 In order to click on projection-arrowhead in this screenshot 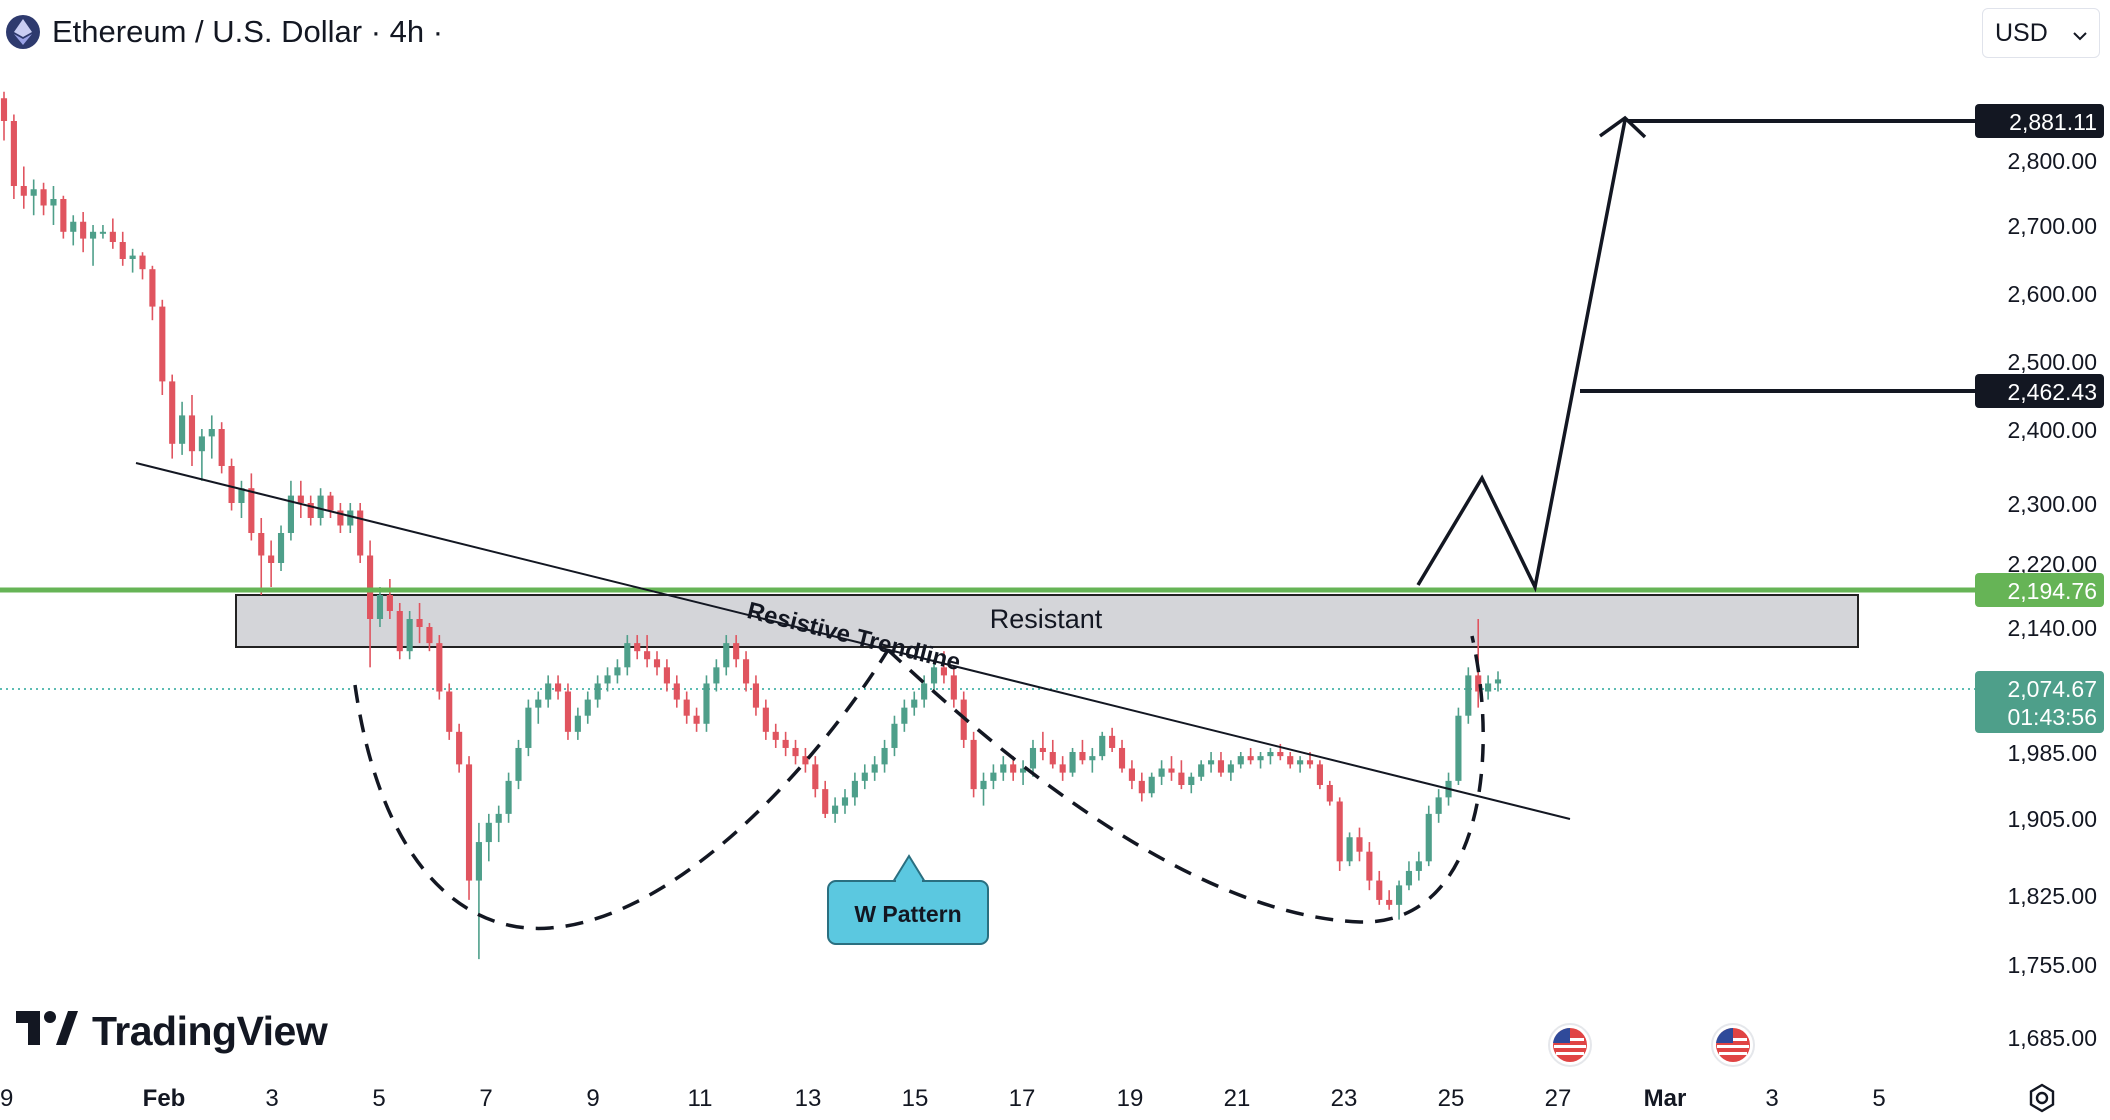, I will do `click(1622, 127)`.